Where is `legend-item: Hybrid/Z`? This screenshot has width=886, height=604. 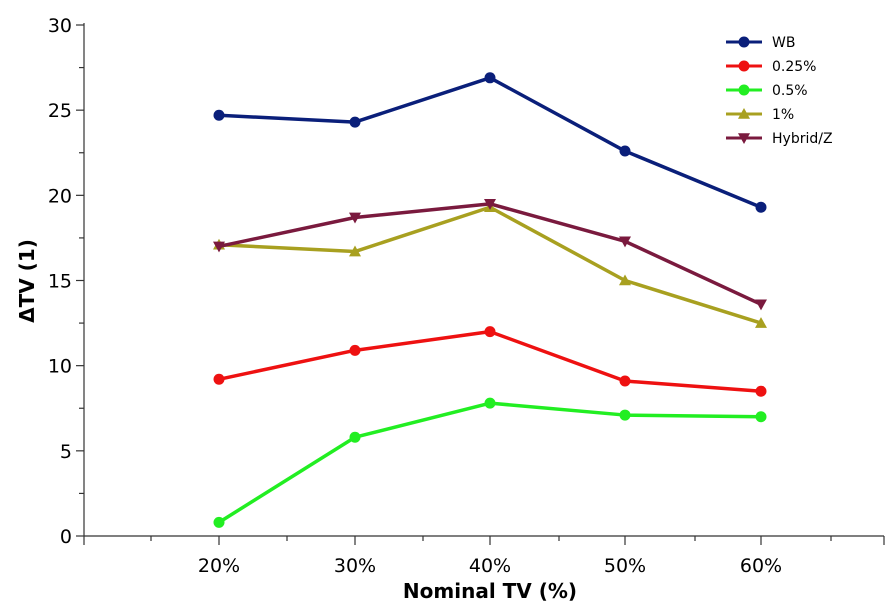 legend-item: Hybrid/Z is located at coordinates (779, 139).